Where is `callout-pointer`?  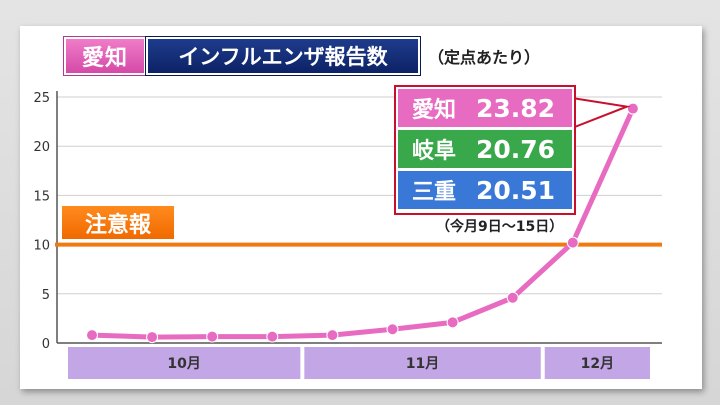 callout-pointer is located at coordinates (601, 113).